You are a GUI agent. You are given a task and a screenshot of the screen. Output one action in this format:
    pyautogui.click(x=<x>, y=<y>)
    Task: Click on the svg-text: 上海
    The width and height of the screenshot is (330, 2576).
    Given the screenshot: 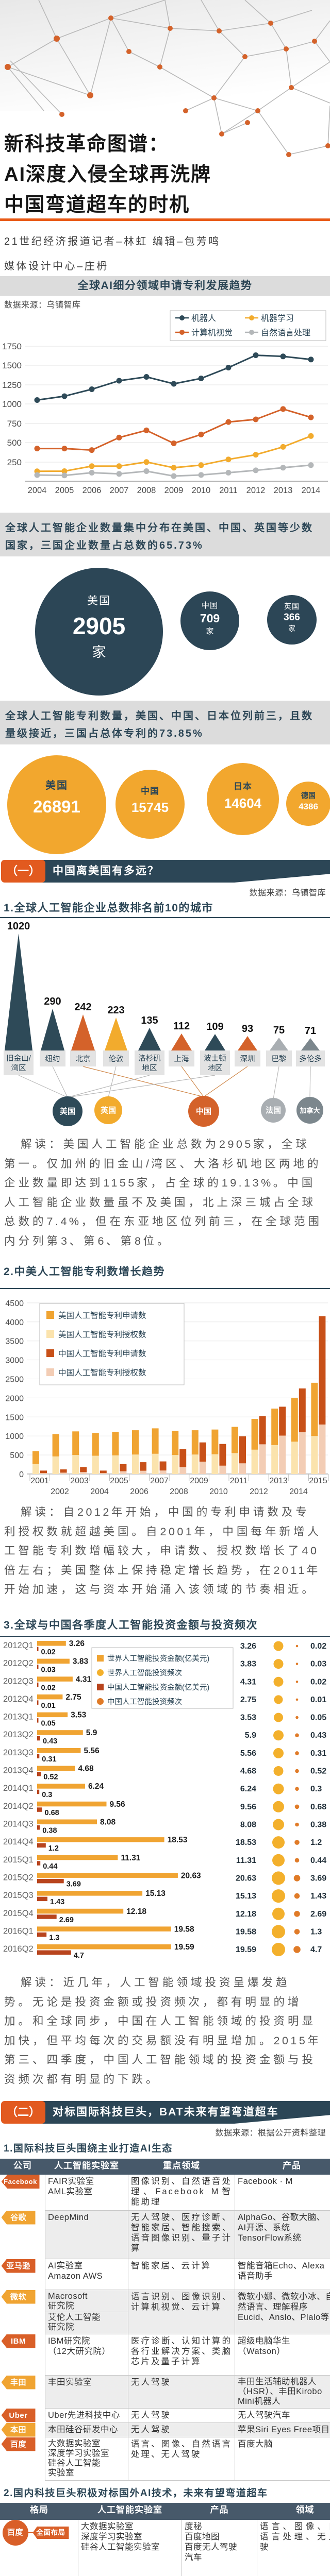 What is the action you would take?
    pyautogui.click(x=181, y=1059)
    